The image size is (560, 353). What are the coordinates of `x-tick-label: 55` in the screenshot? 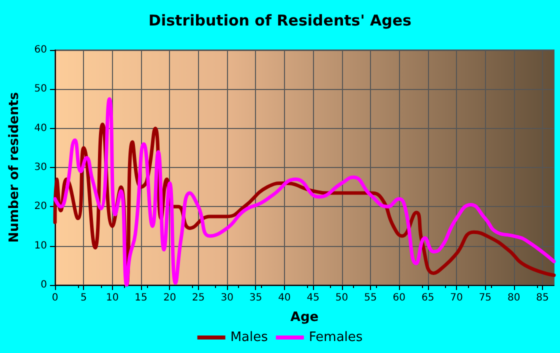 It's located at (370, 298).